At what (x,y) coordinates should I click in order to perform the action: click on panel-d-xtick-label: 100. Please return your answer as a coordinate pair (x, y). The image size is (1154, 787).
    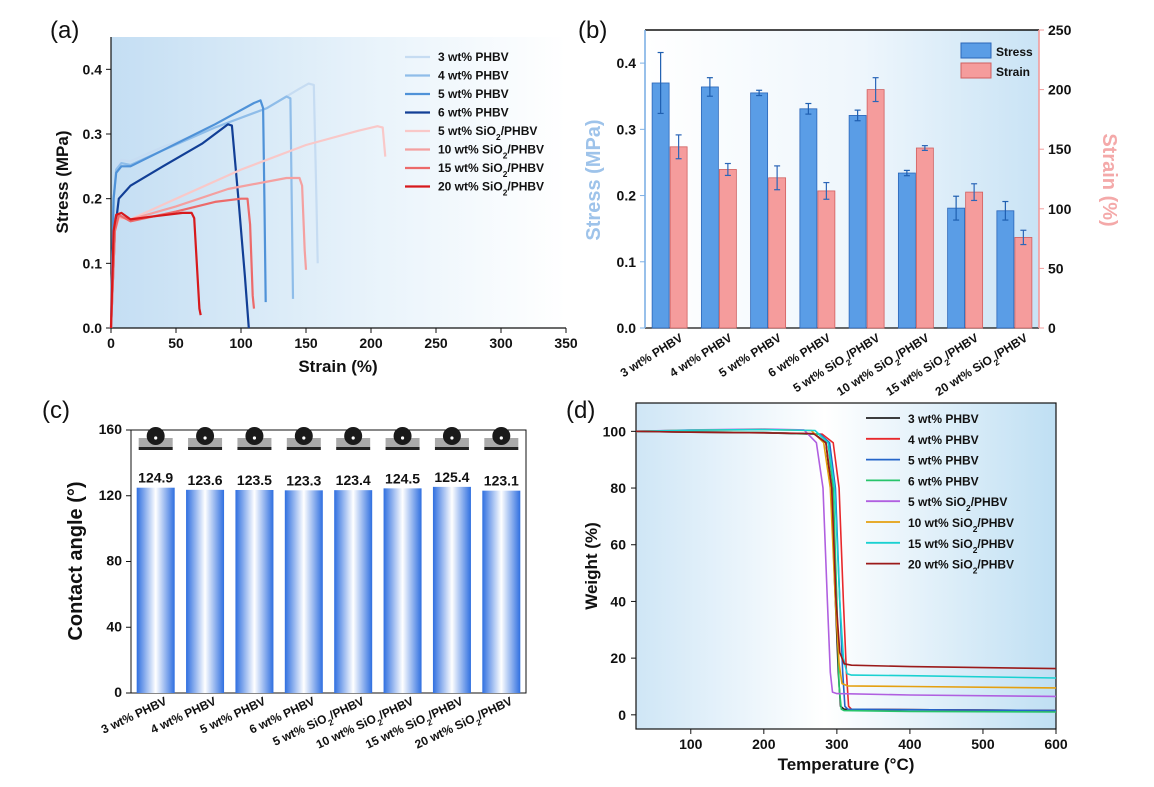
    Looking at the image, I should click on (691, 744).